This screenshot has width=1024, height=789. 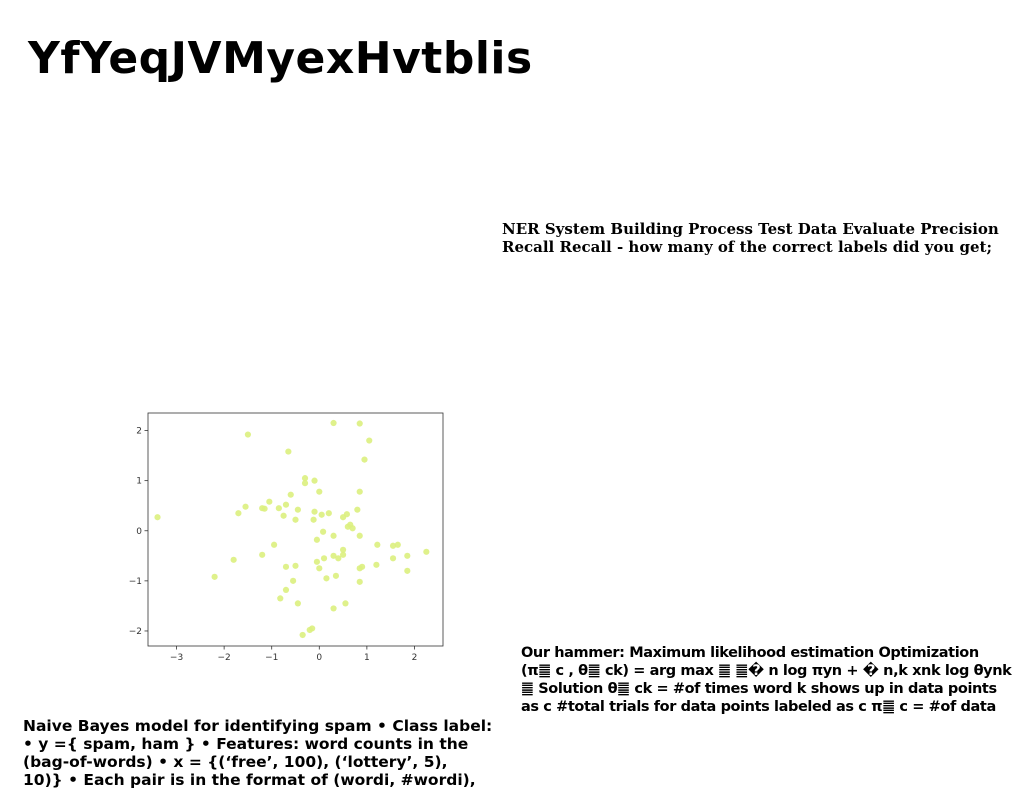 What do you see at coordinates (139, 482) in the screenshot?
I see `y-tick-label: 1` at bounding box center [139, 482].